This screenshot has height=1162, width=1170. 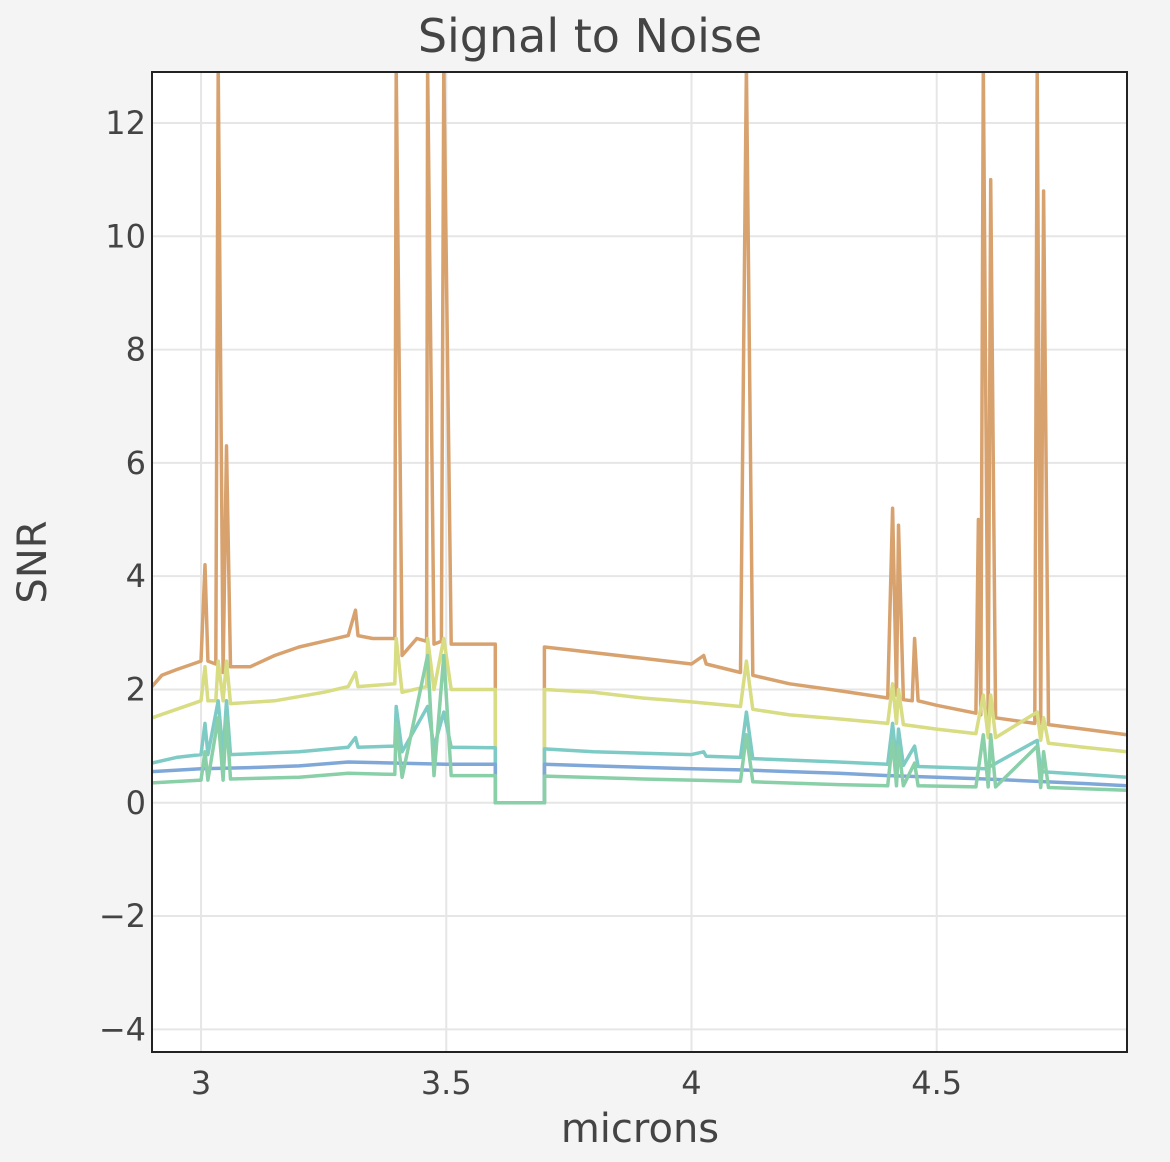 What do you see at coordinates (136, 689) in the screenshot?
I see `y-tick-label: 2` at bounding box center [136, 689].